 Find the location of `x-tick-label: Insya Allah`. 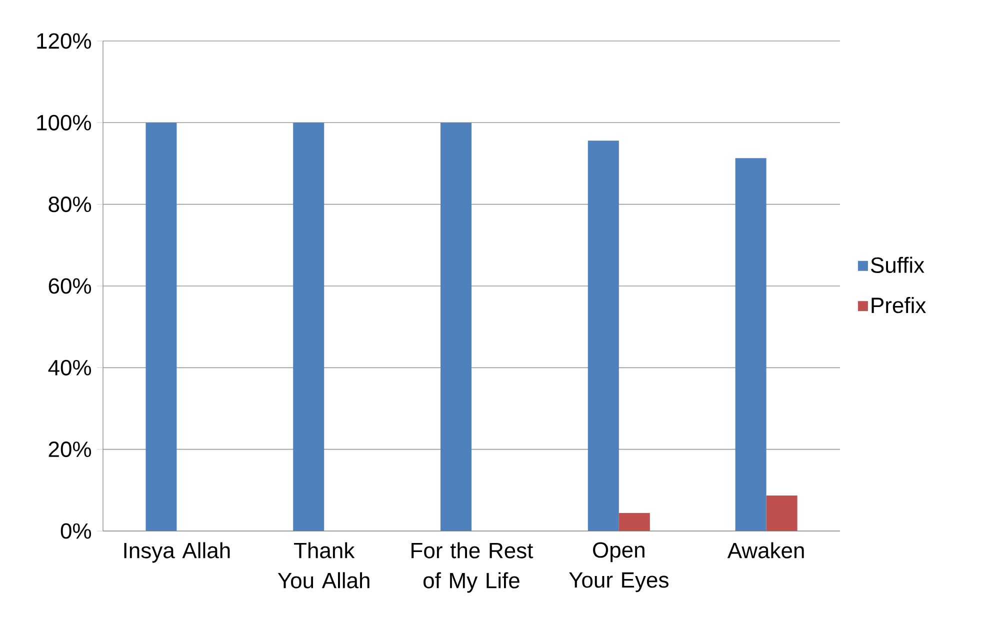

x-tick-label: Insya Allah is located at coordinates (177, 552).